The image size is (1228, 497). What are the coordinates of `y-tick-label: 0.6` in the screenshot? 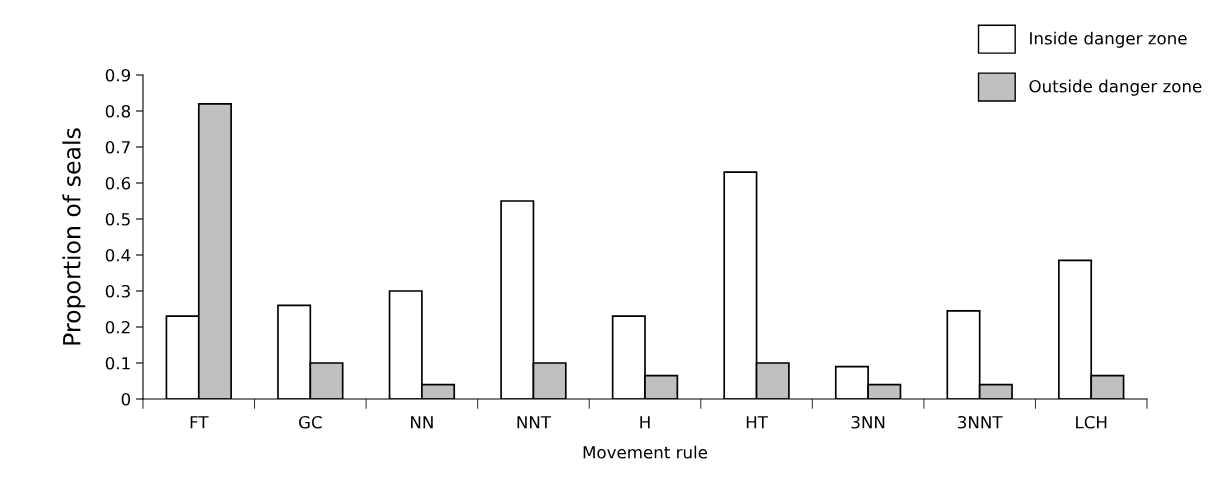 It's located at (118, 183).